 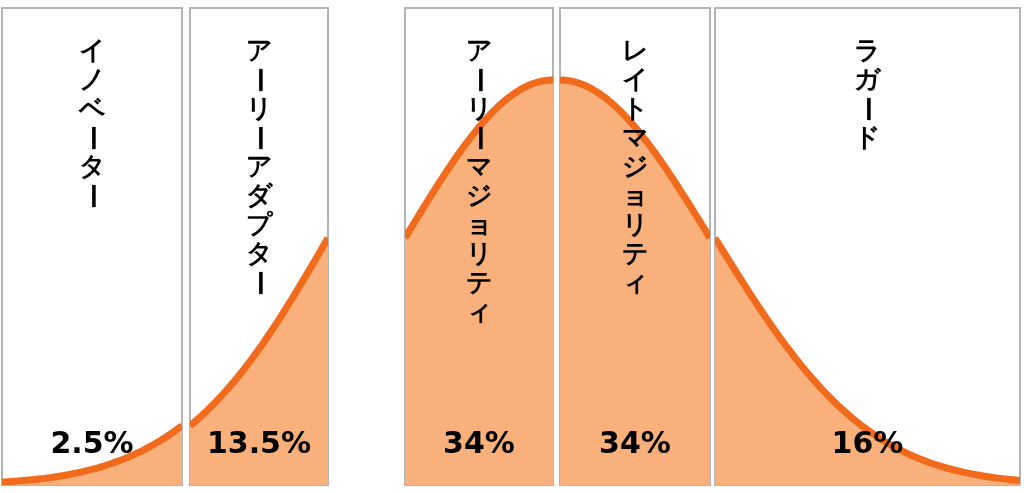 I want to click on data-label: 13.5%, so click(x=259, y=443).